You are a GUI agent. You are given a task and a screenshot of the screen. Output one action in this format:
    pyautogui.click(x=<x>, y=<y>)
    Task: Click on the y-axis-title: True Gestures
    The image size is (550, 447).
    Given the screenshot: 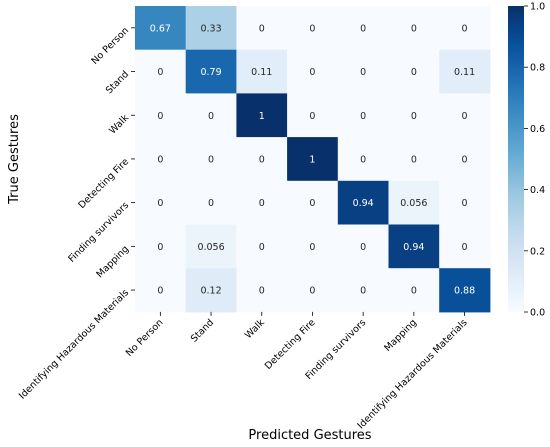 What is the action you would take?
    pyautogui.click(x=14, y=159)
    